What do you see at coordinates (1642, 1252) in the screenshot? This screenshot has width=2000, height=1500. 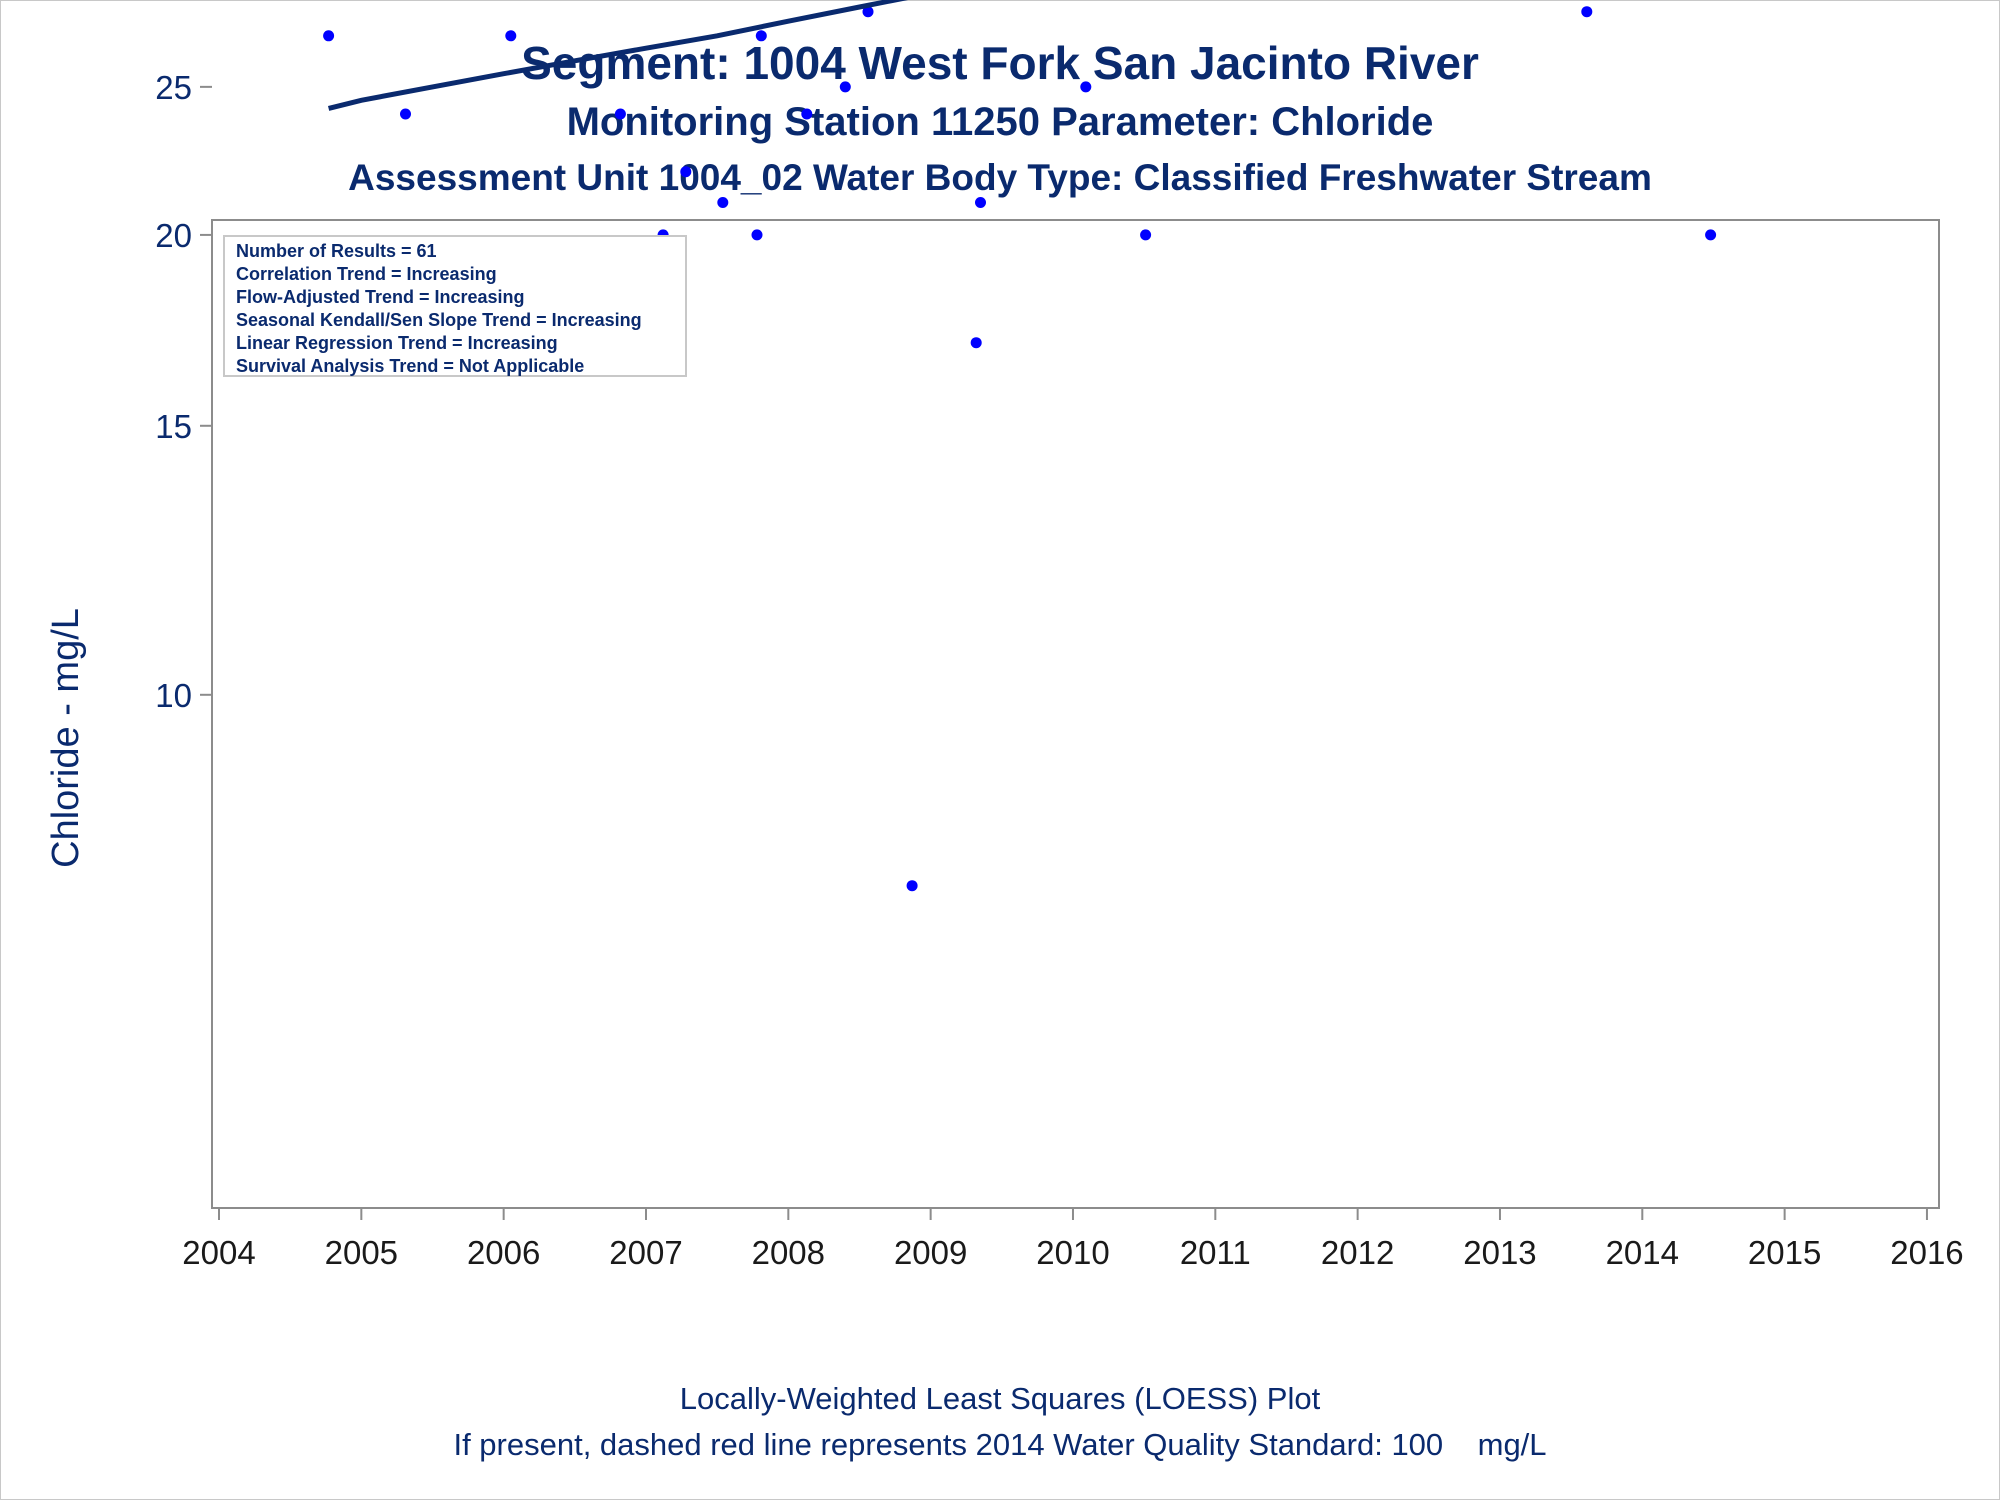 I see `x-tick-label: 2014` at bounding box center [1642, 1252].